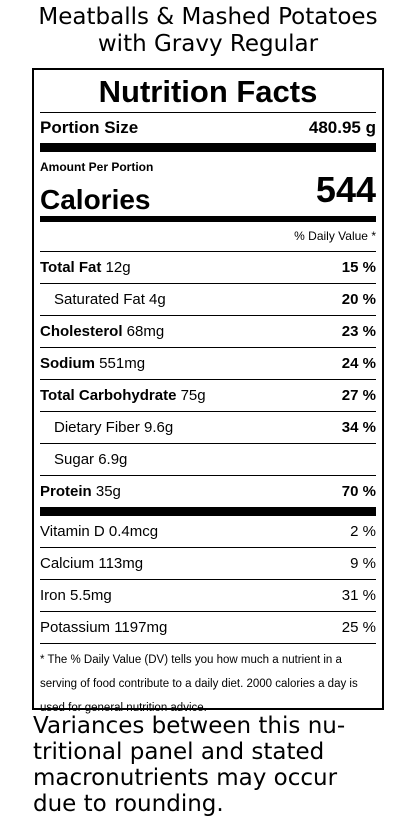  I want to click on nutrient-amount: 6.9g, so click(111, 459).